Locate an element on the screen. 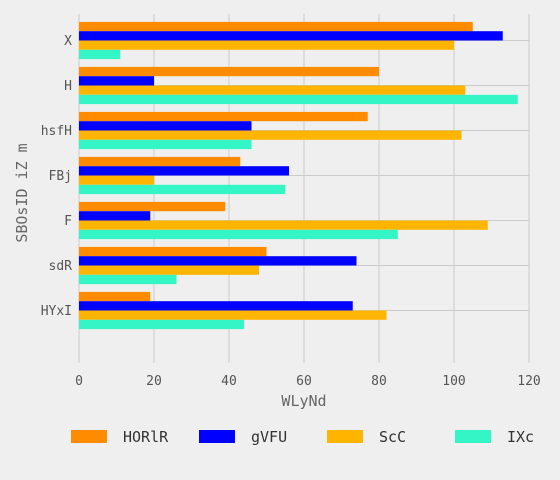 The image size is (560, 480). x-tick-label: 40 is located at coordinates (229, 381).